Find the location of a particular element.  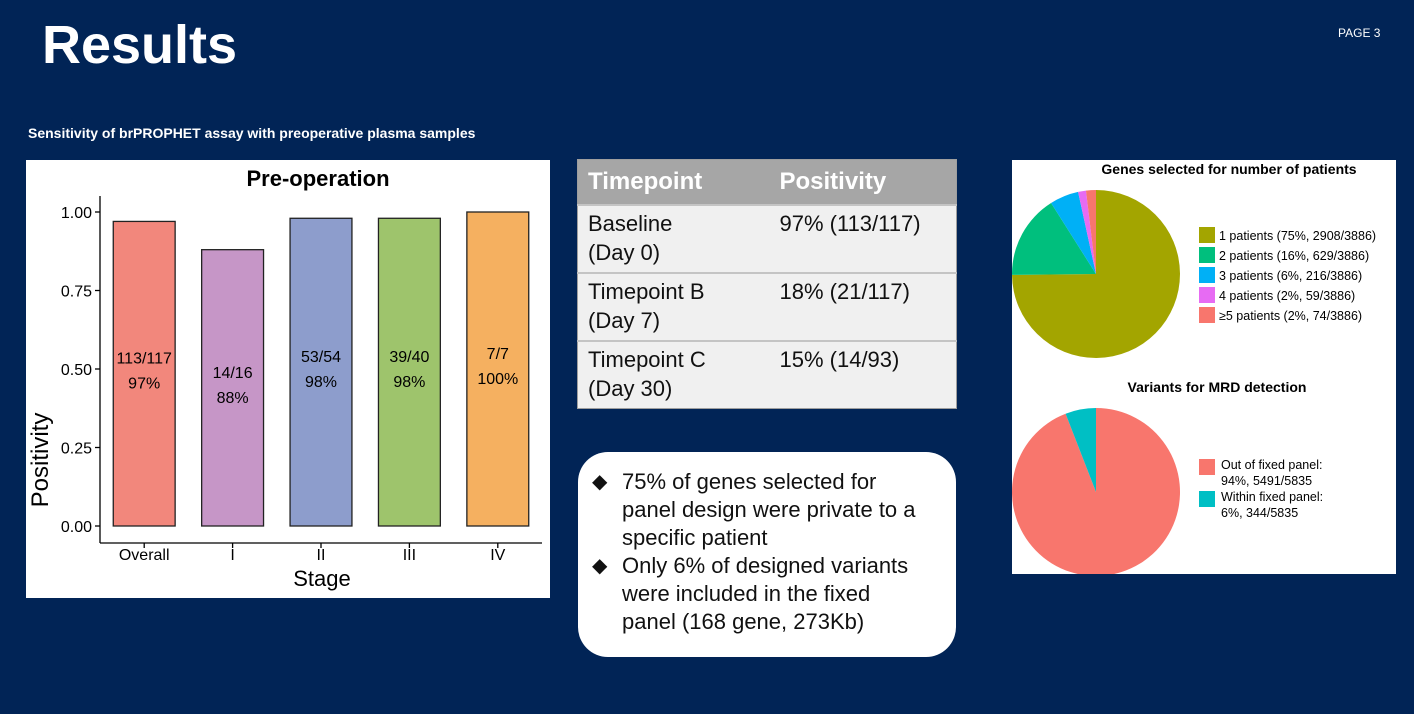

positivity-cell: 15% (14/93) is located at coordinates (863, 373).